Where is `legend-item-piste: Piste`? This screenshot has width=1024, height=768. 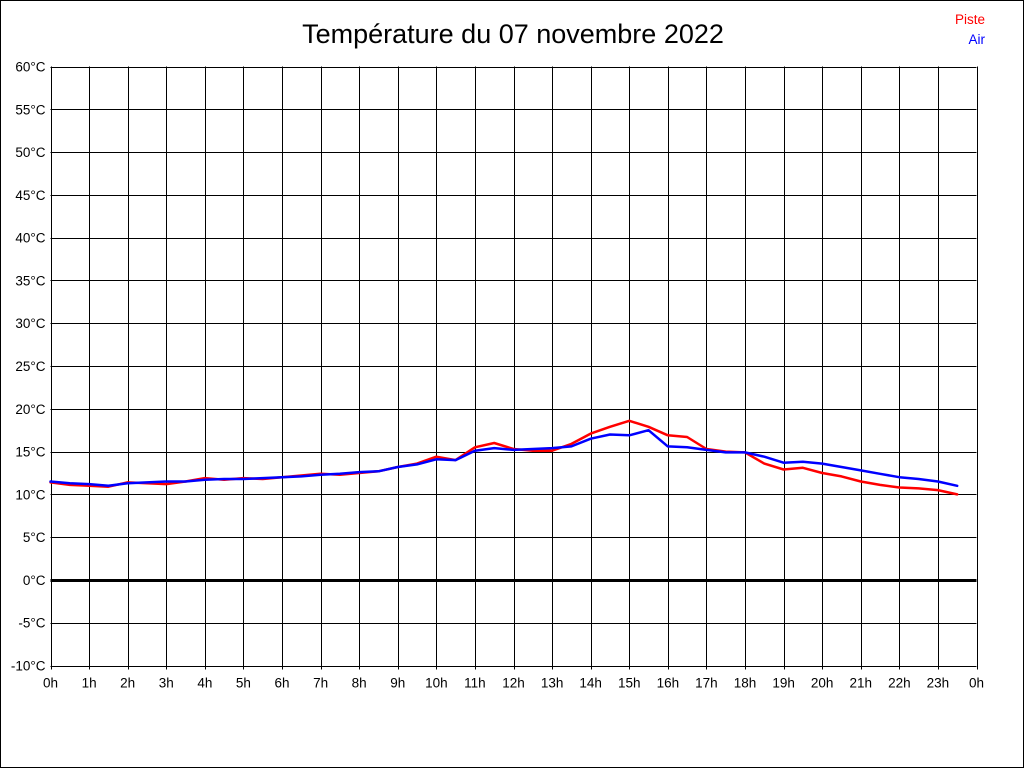 legend-item-piste: Piste is located at coordinates (969, 19).